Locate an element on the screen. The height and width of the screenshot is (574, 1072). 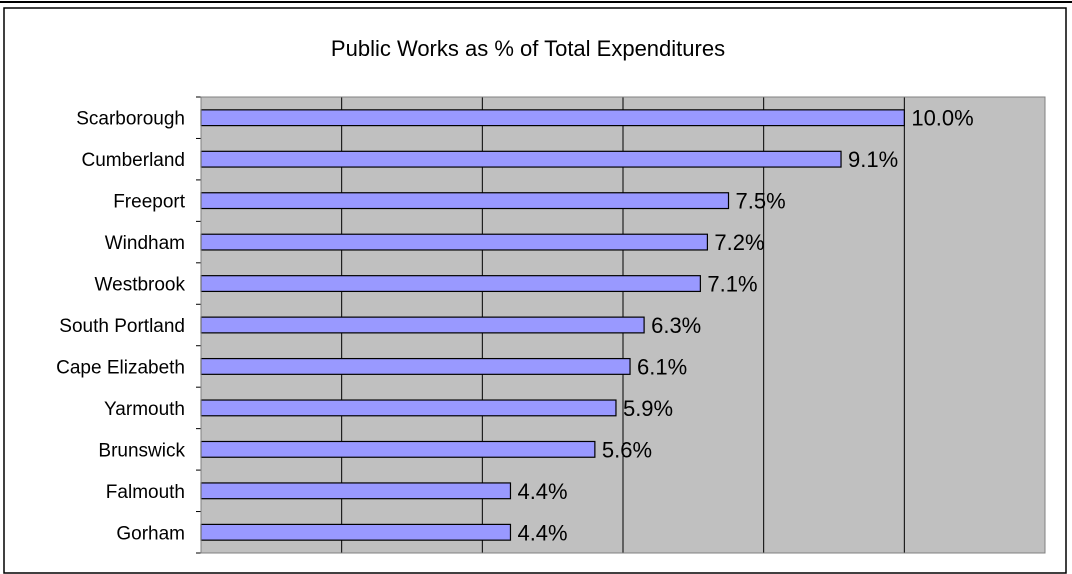
y-axis-ticks is located at coordinates (198, 325).